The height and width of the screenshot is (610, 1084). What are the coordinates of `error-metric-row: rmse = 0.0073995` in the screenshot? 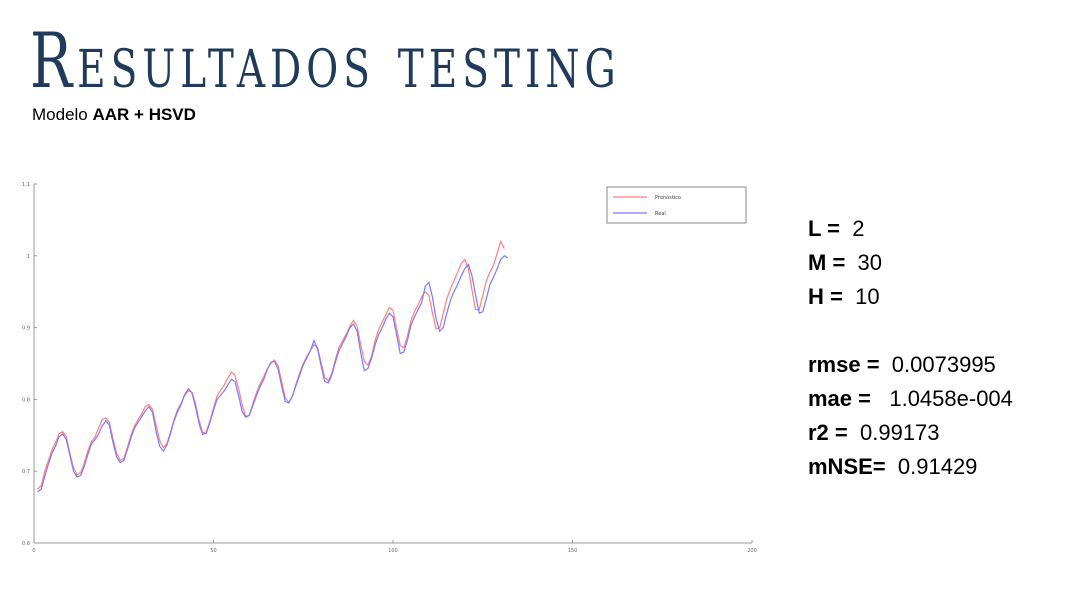 It's located at (910, 365).